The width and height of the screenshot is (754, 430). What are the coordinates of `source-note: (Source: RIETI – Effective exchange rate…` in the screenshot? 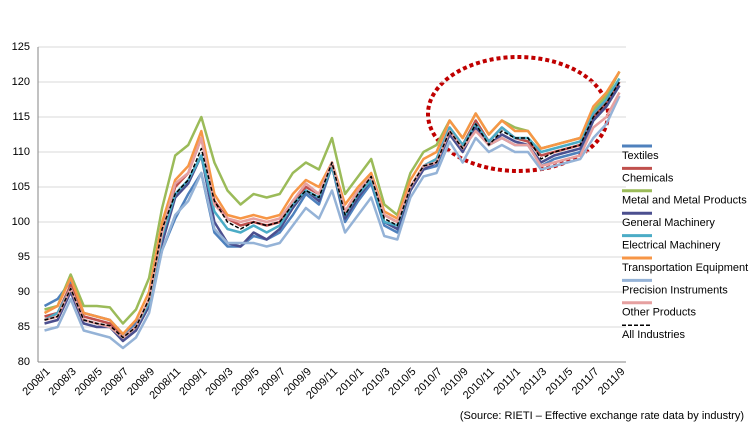 It's located at (602, 416).